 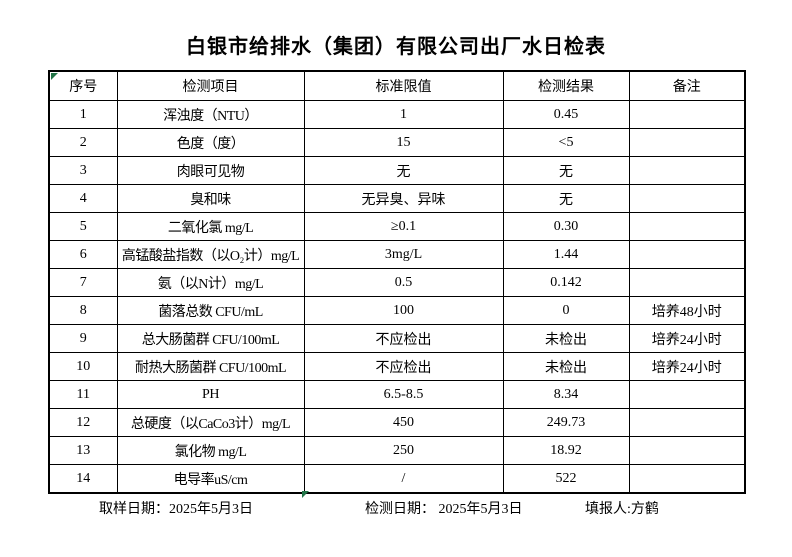 I want to click on table-row: 4 臭和味 无异臭、异味 无, so click(x=397, y=198).